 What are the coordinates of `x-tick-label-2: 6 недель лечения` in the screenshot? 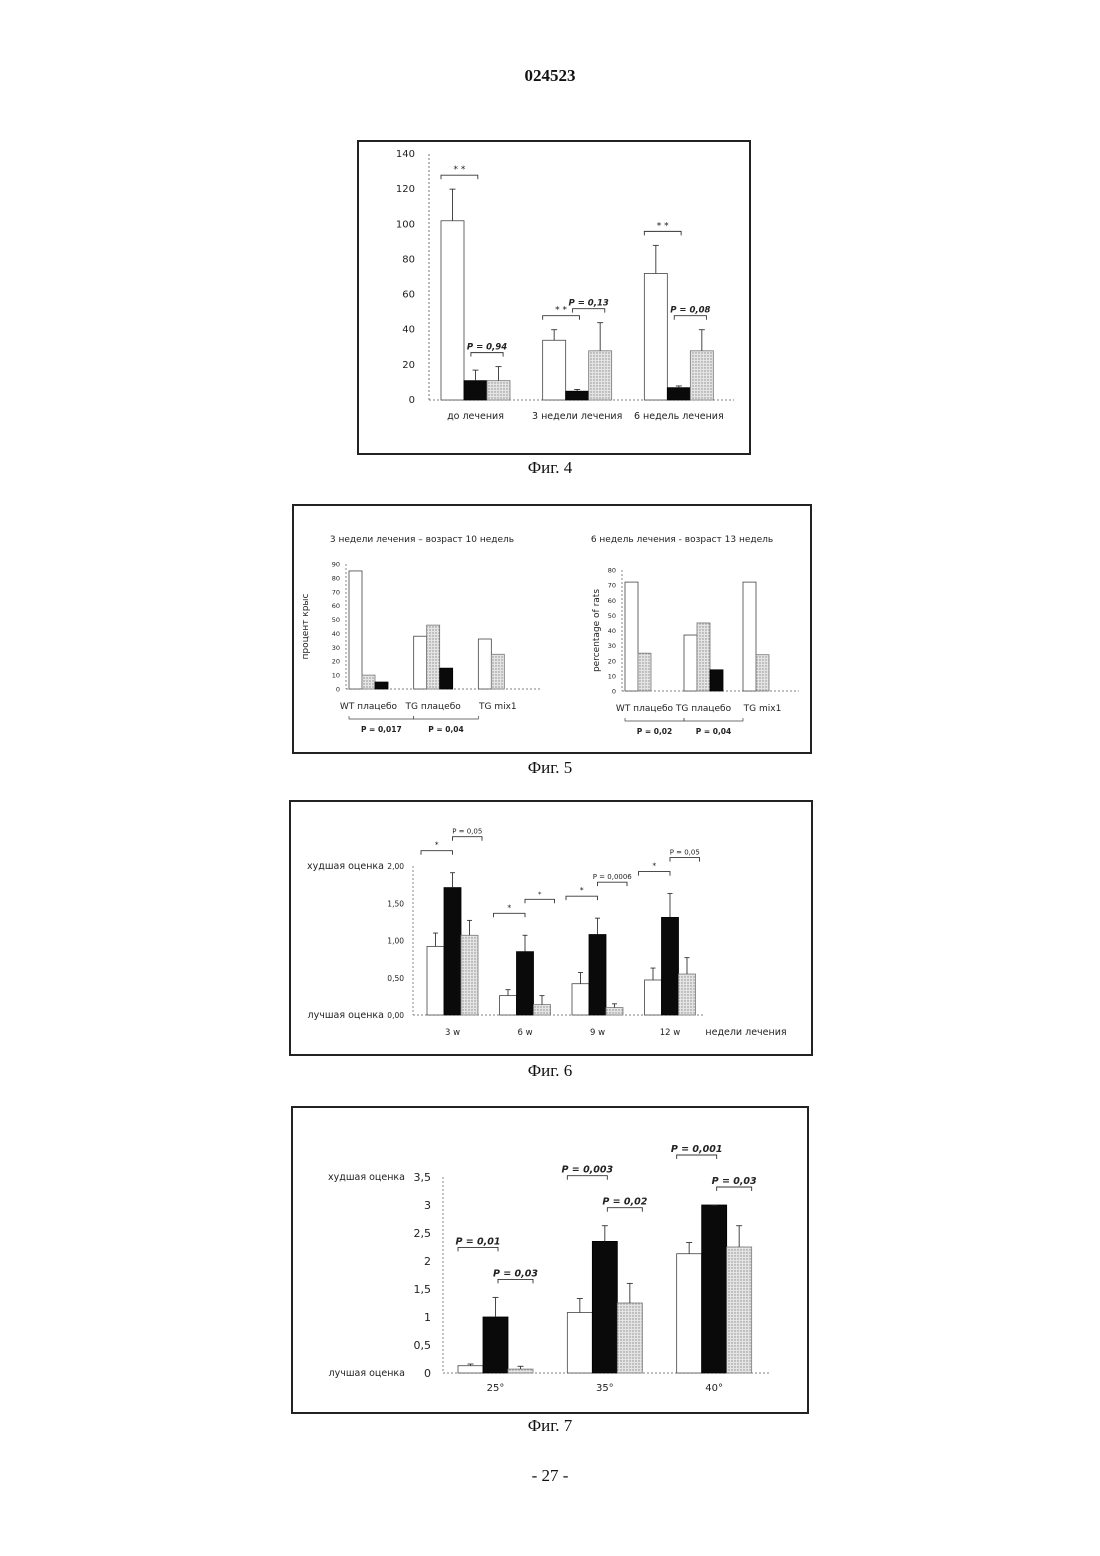 It's located at (679, 416).